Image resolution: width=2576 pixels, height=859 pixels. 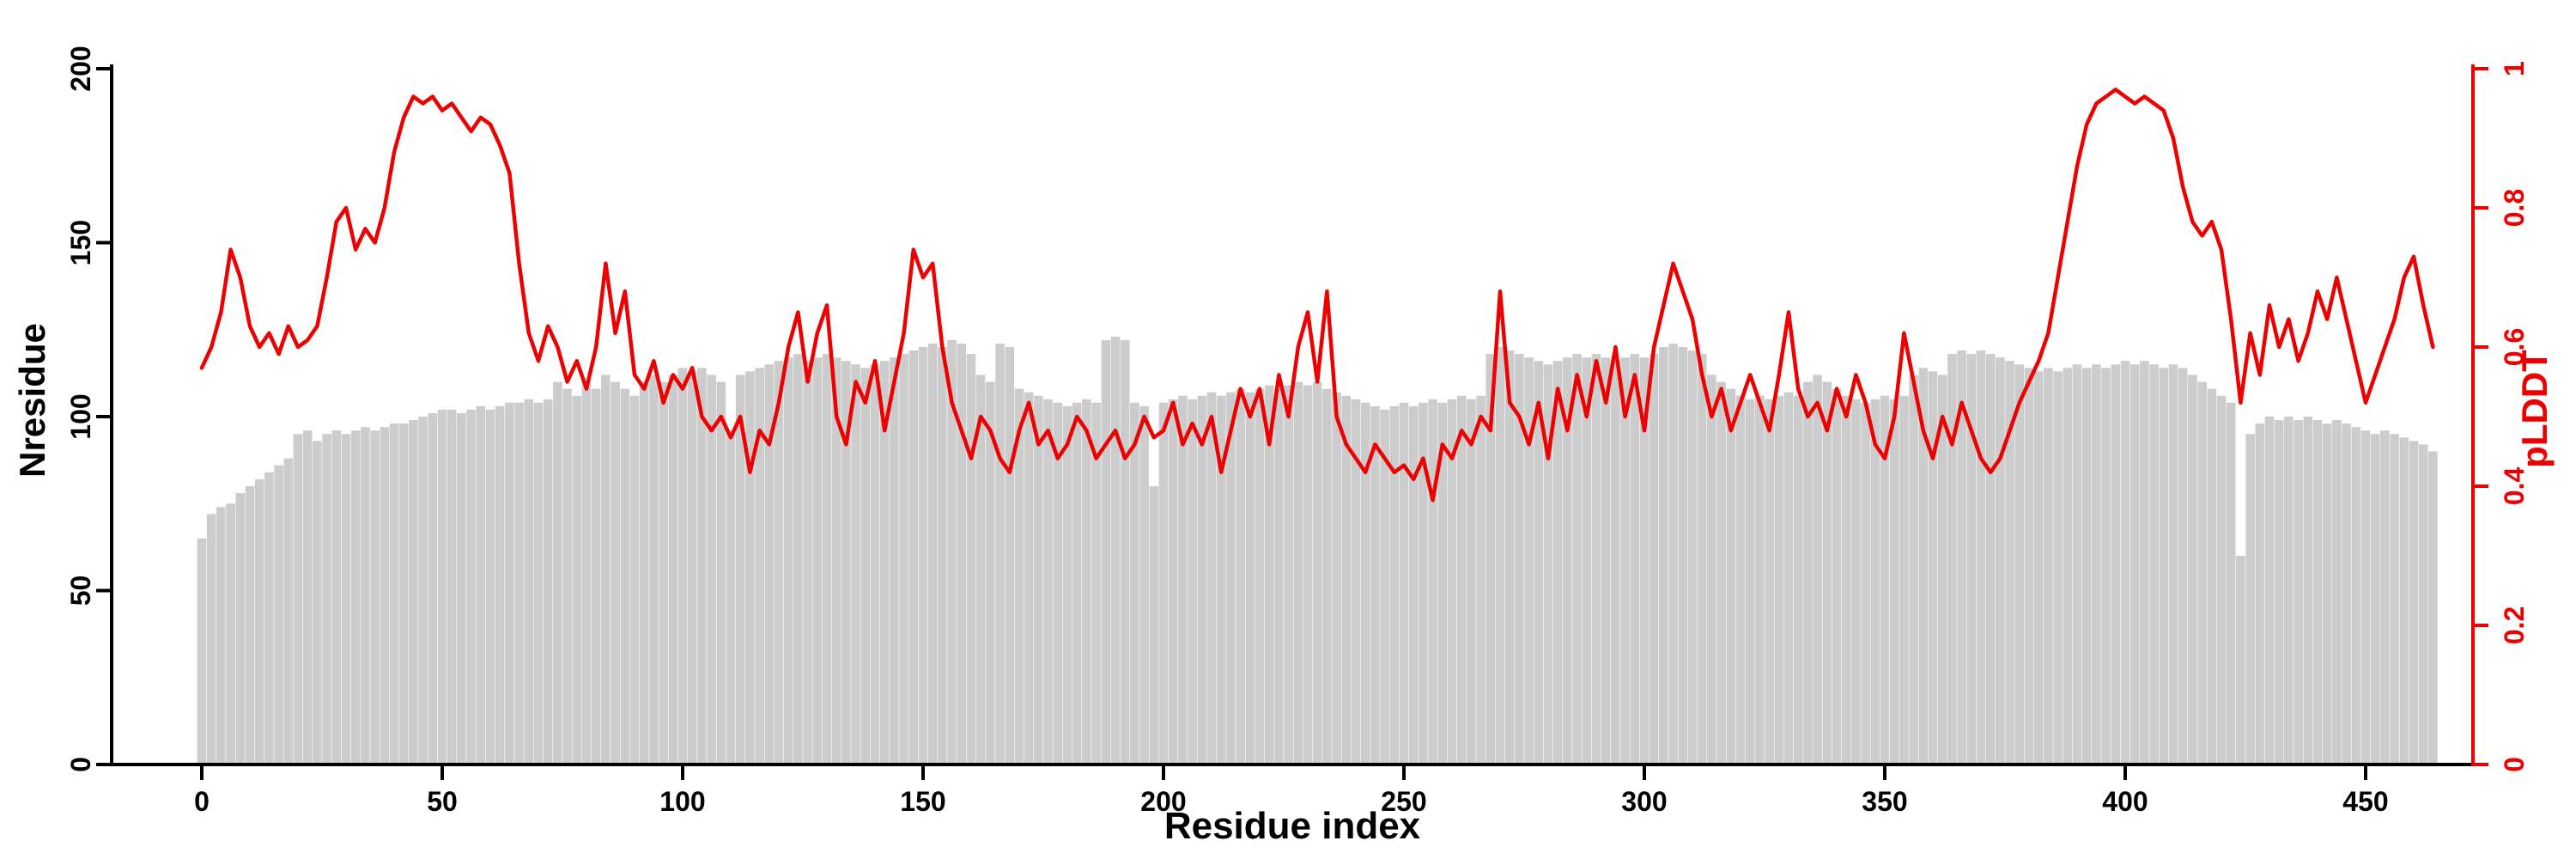 What do you see at coordinates (2514, 347) in the screenshot?
I see `svg-text: 0.6` at bounding box center [2514, 347].